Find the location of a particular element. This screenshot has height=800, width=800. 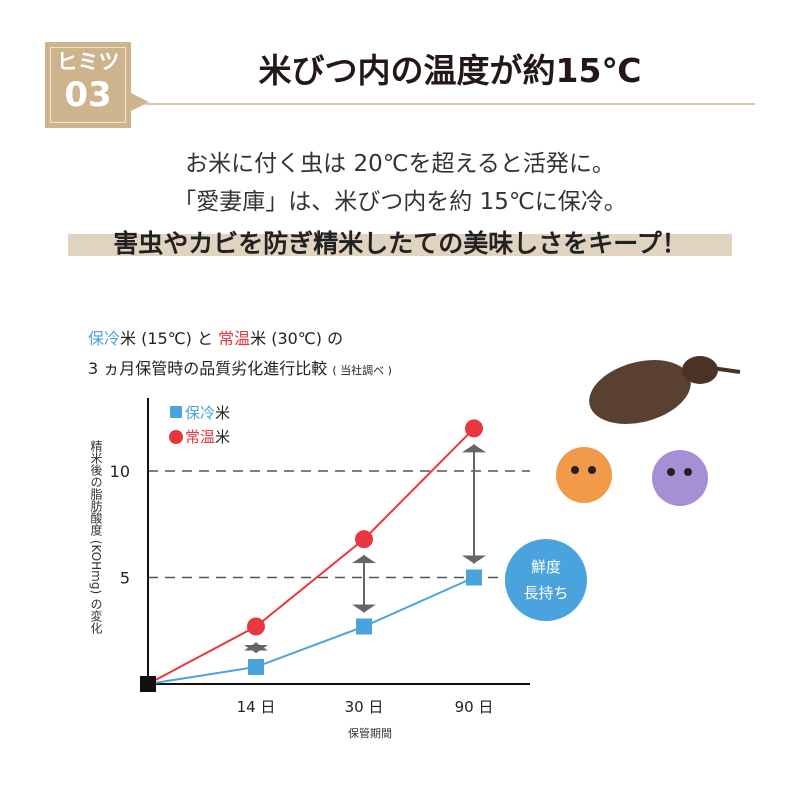

origin-marker is located at coordinates (148, 684).